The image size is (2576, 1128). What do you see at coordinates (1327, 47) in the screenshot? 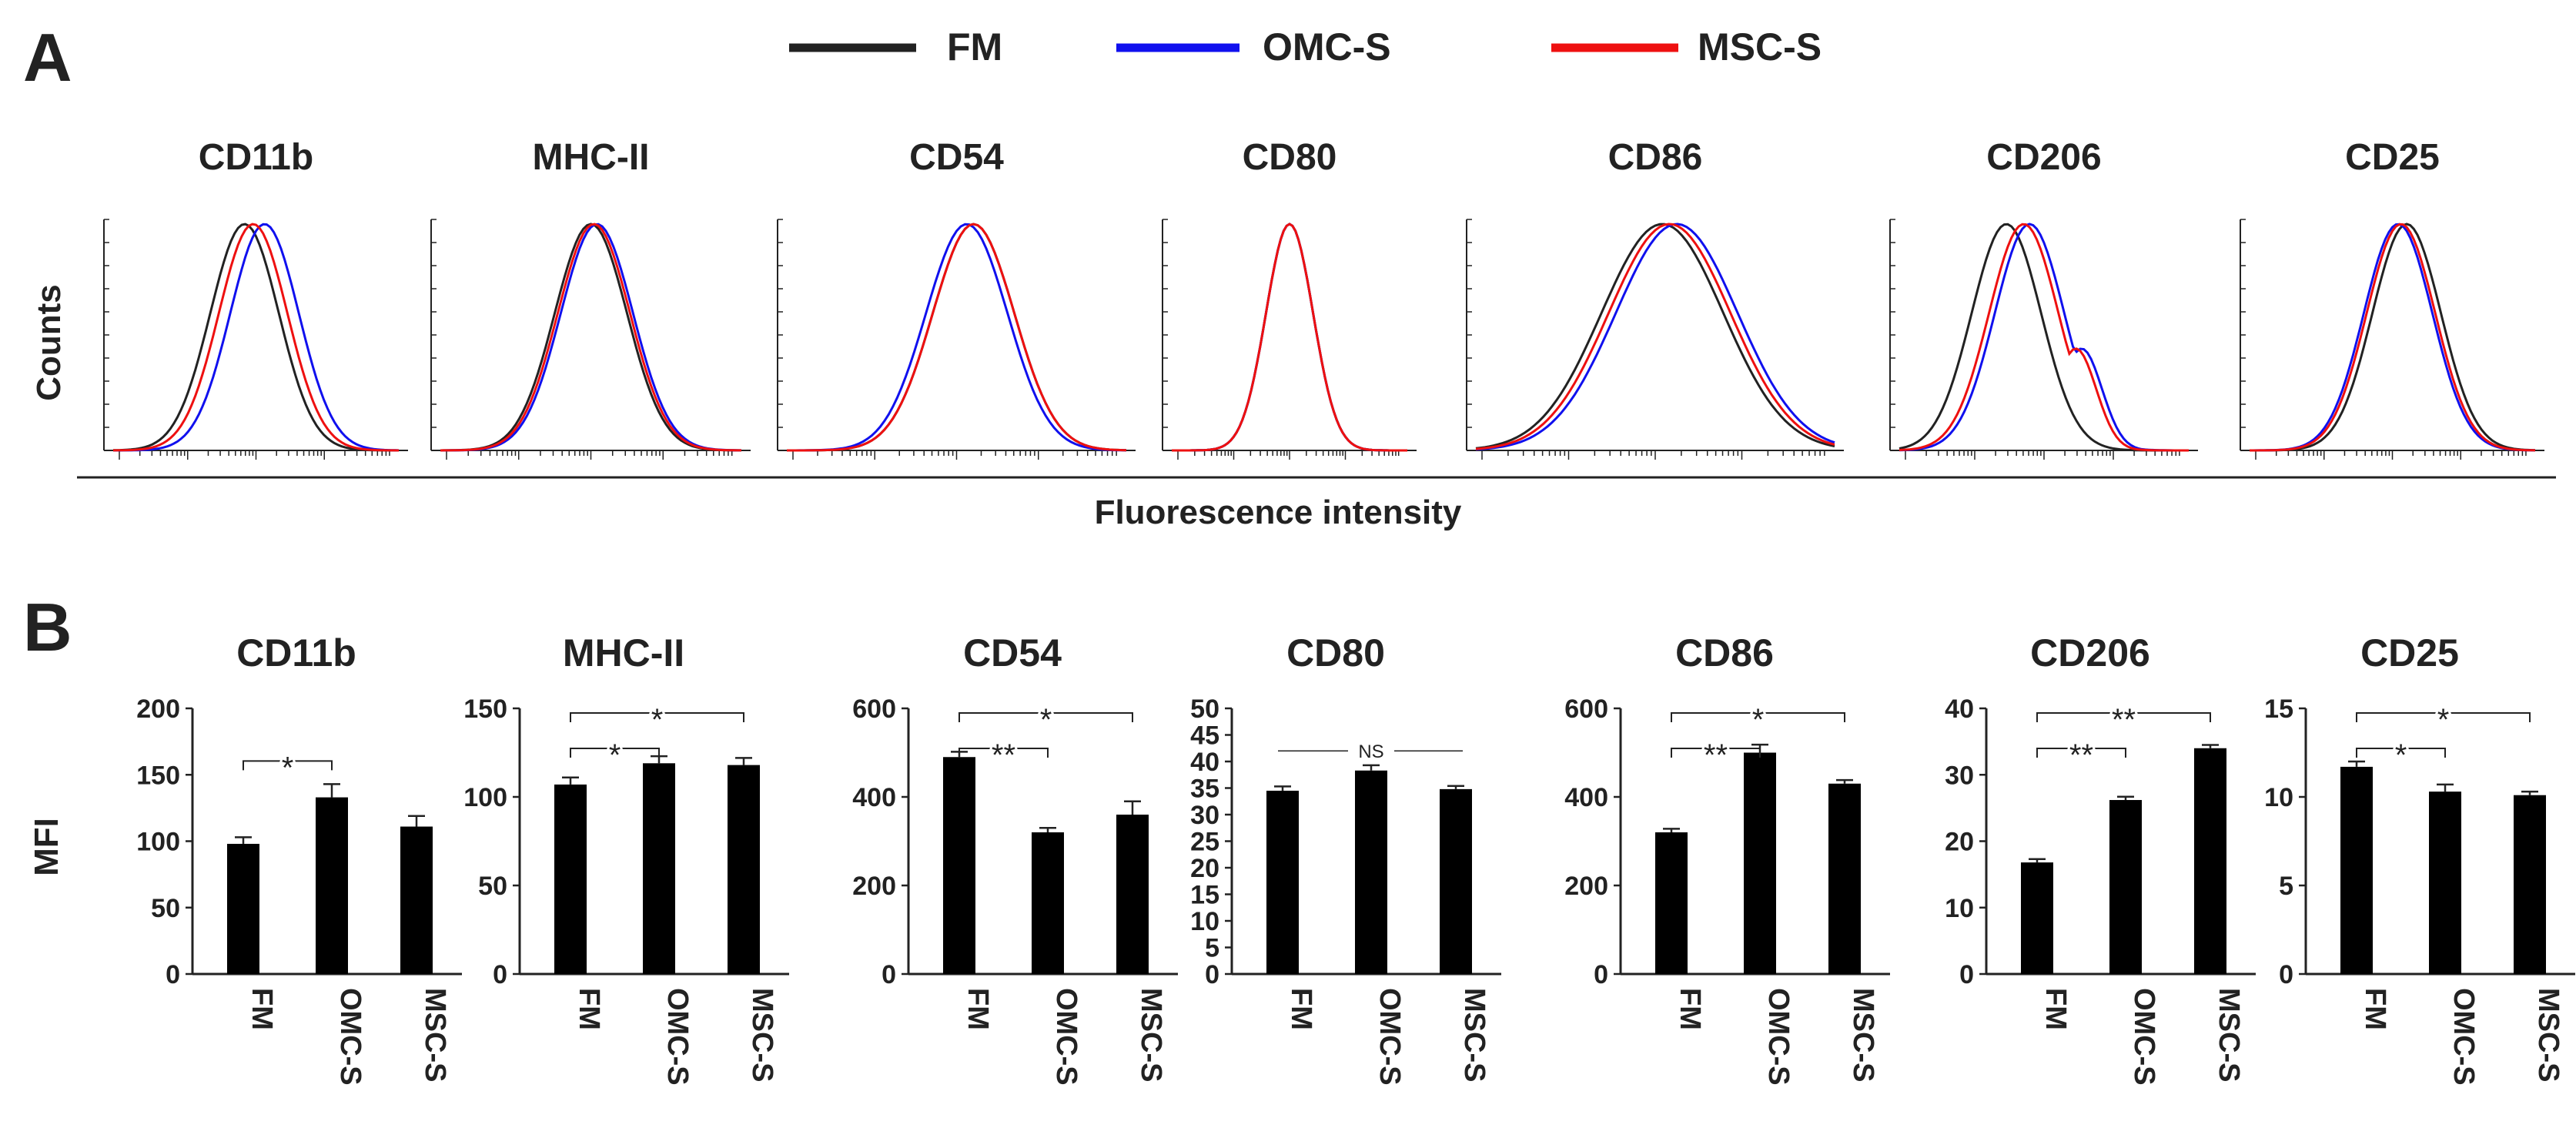
I see `legend-label-omc-s: OMC-S` at bounding box center [1327, 47].